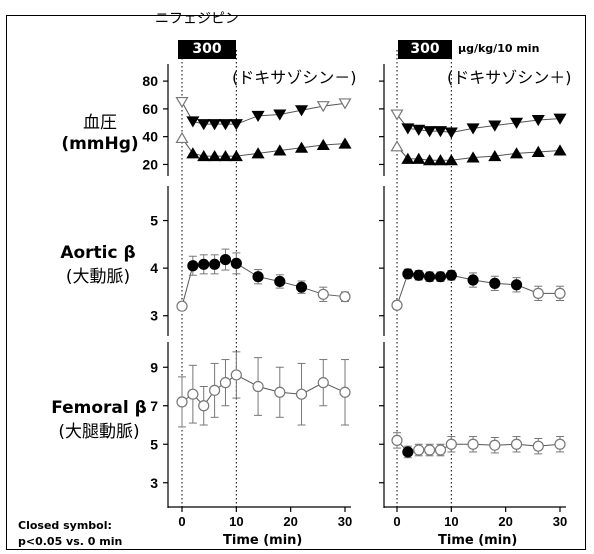 The image size is (594, 554). I want to click on x-tick-label-right-1: 10, so click(451, 521).